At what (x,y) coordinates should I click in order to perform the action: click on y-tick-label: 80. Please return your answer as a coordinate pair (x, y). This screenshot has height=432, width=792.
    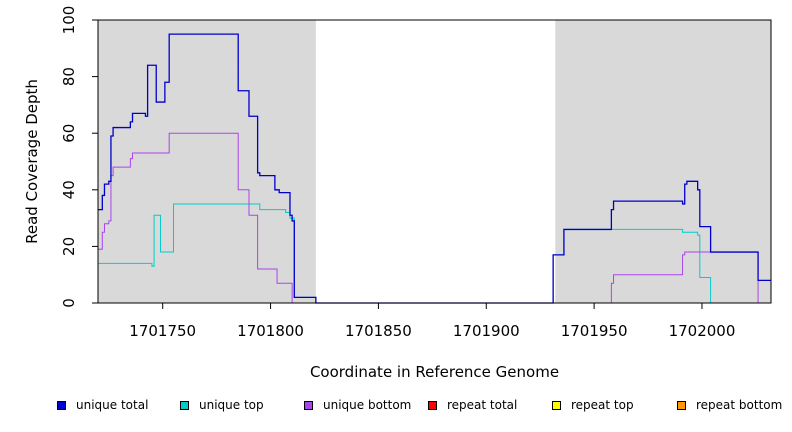
    Looking at the image, I should click on (69, 76).